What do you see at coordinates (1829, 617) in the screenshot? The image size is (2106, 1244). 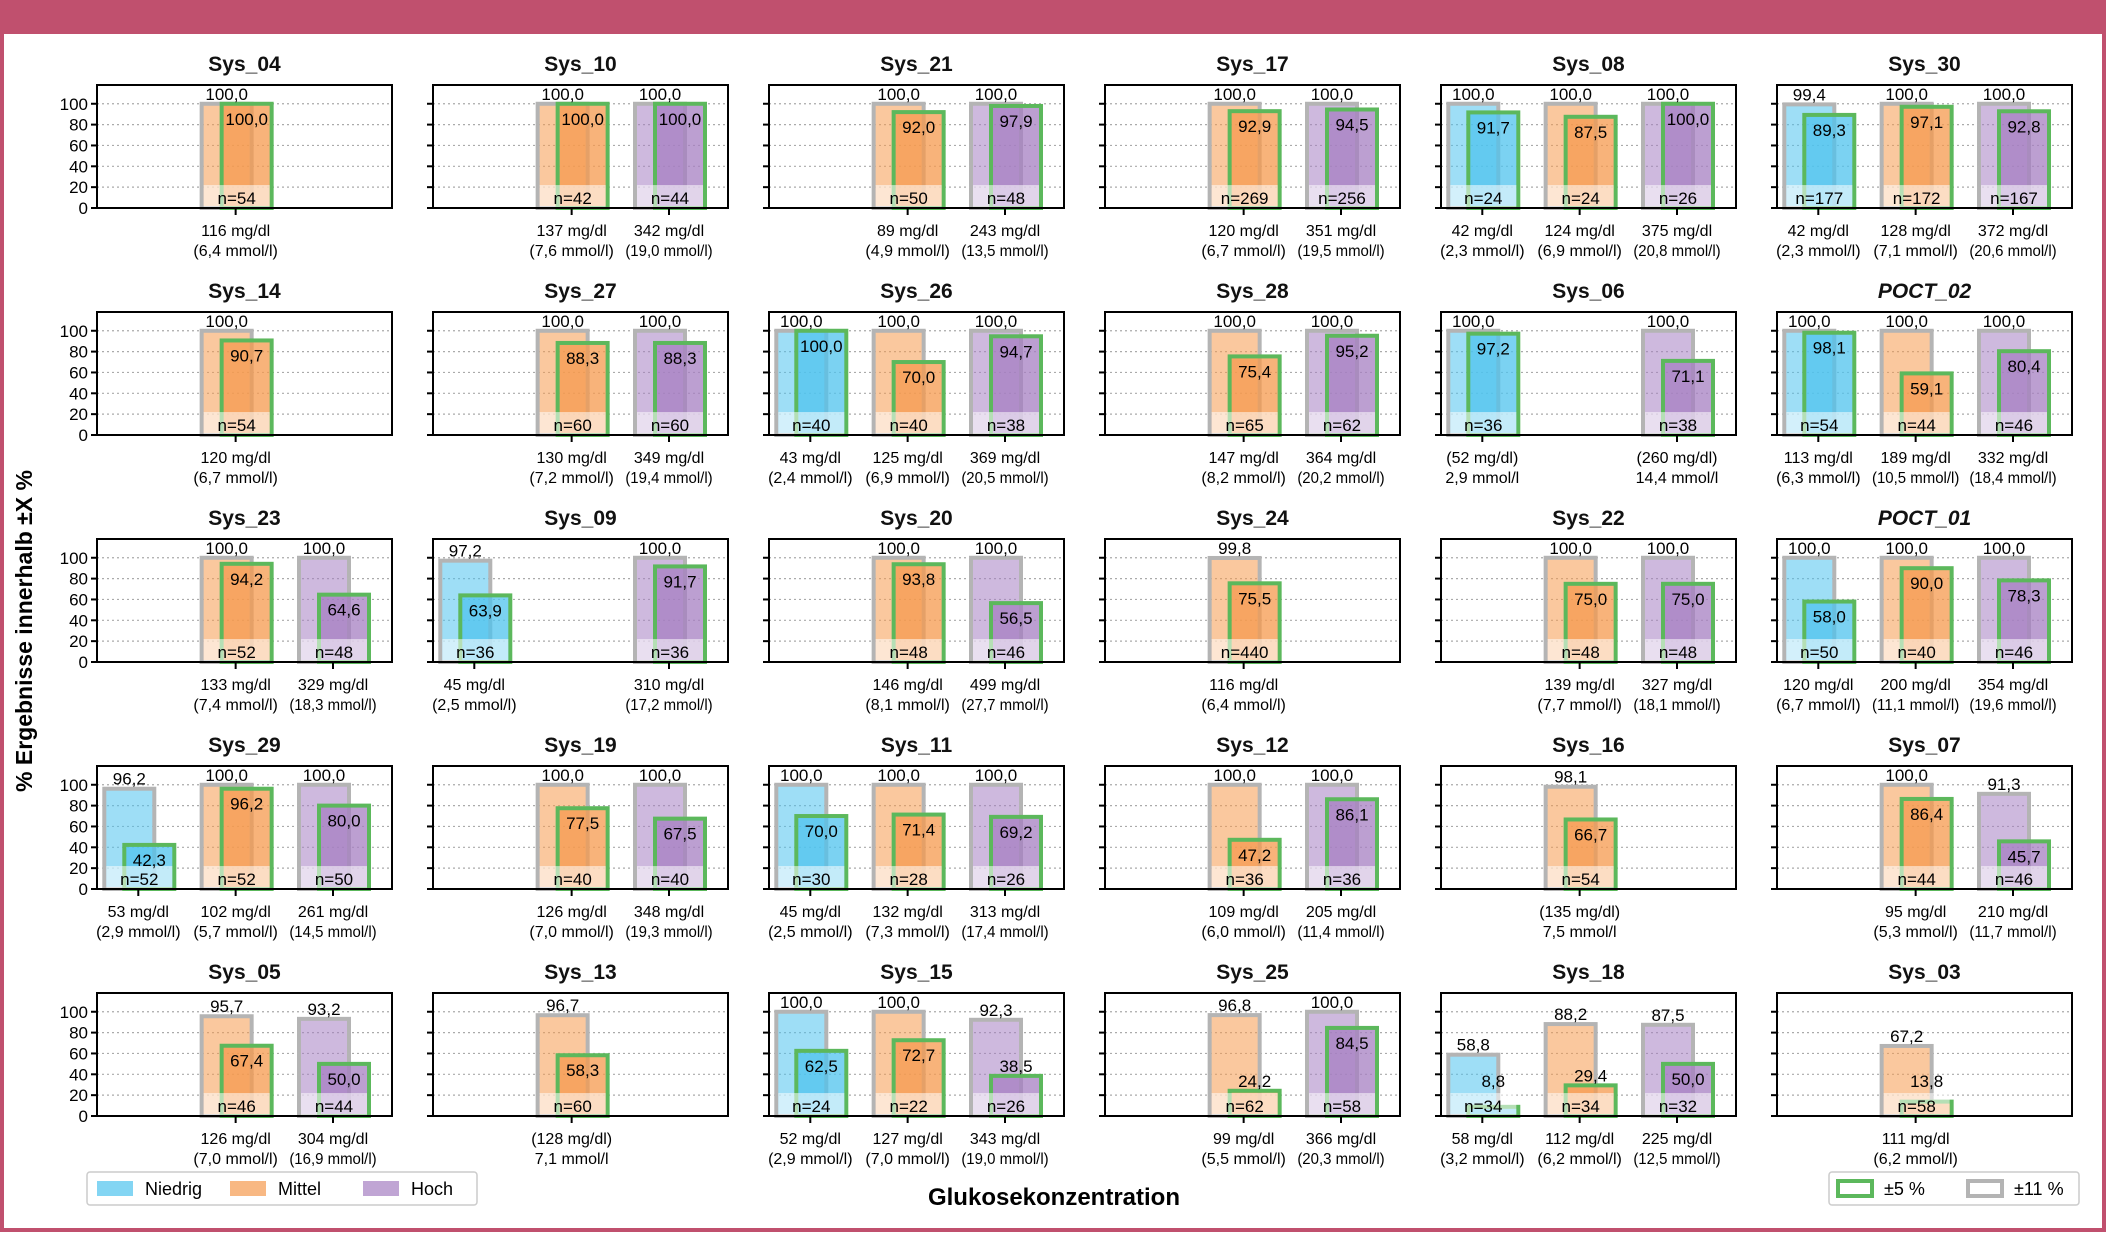 I see `value-label-pct-5: 58,0` at bounding box center [1829, 617].